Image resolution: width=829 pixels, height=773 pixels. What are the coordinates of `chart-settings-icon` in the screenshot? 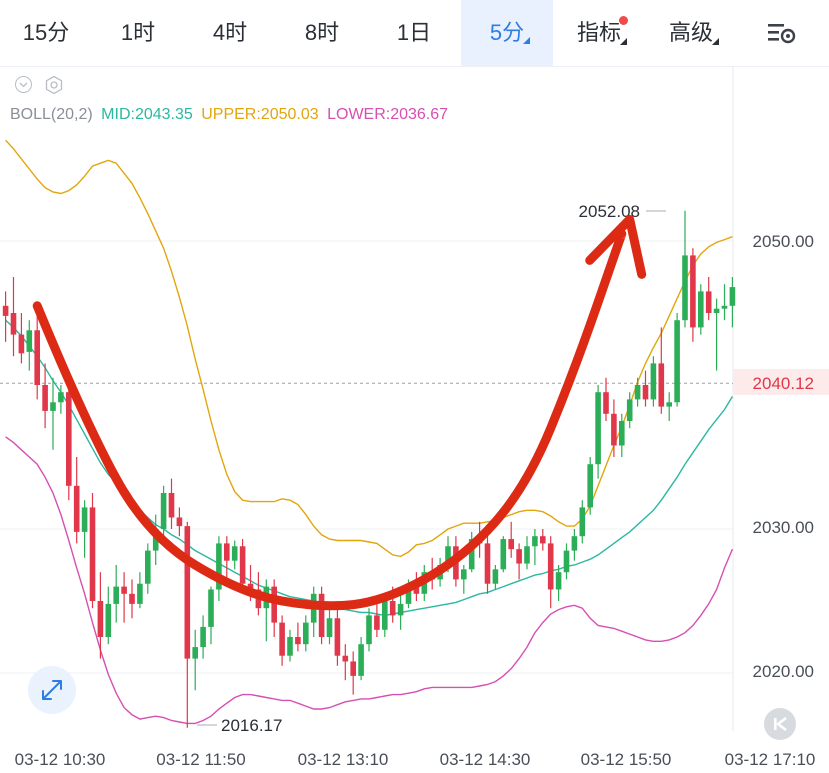 It's located at (783, 34).